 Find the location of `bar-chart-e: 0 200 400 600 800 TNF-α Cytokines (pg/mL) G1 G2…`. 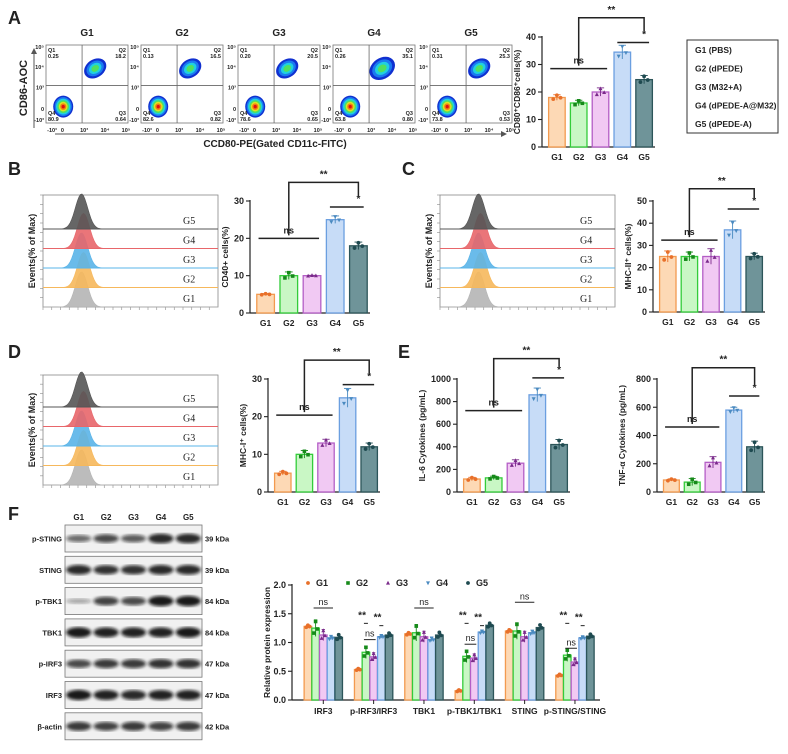

bar-chart-e: 0 200 400 600 800 TNF-α Cytokines (pg/mL) G1 G2… is located at coordinates (691, 431).